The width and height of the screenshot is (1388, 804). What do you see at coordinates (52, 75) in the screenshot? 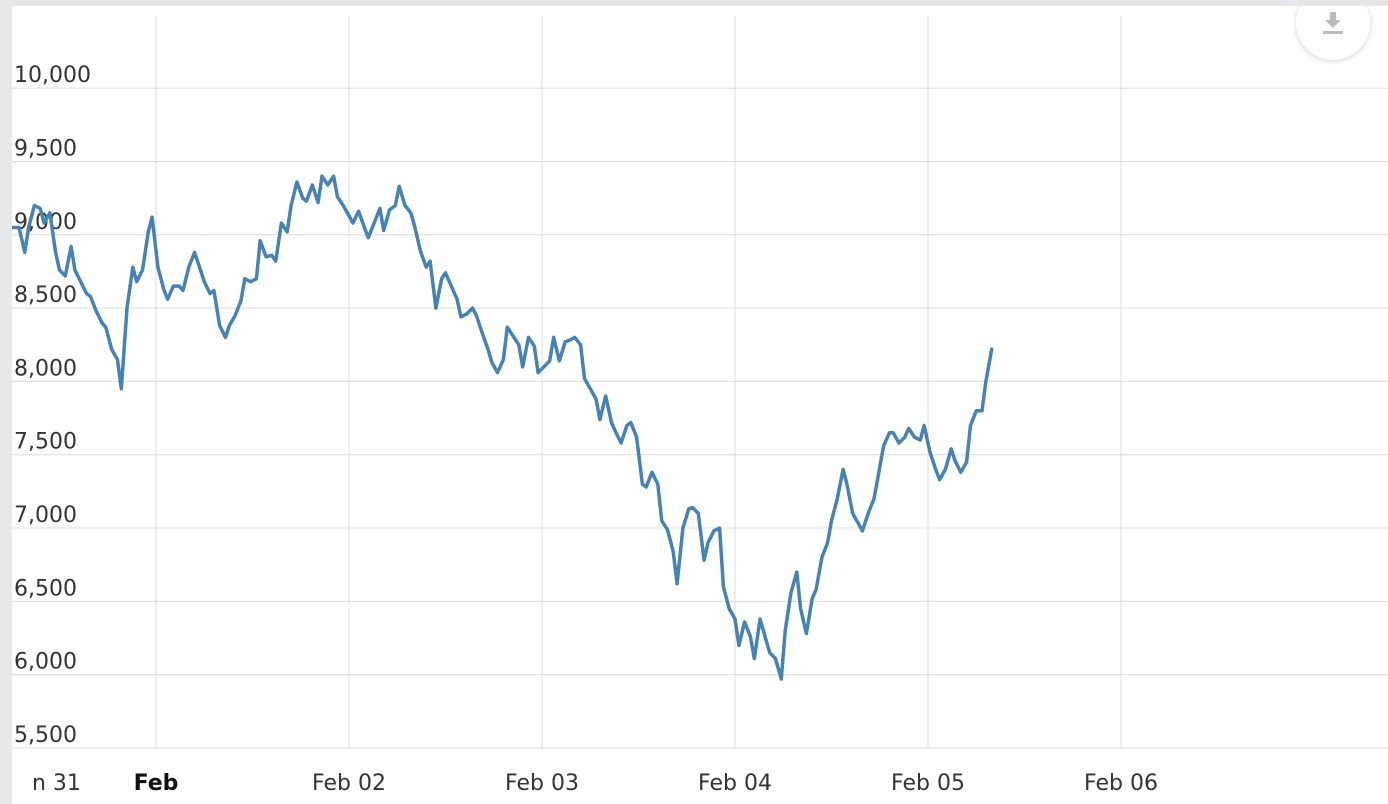
I see `y-tick-label: 10,000` at bounding box center [52, 75].